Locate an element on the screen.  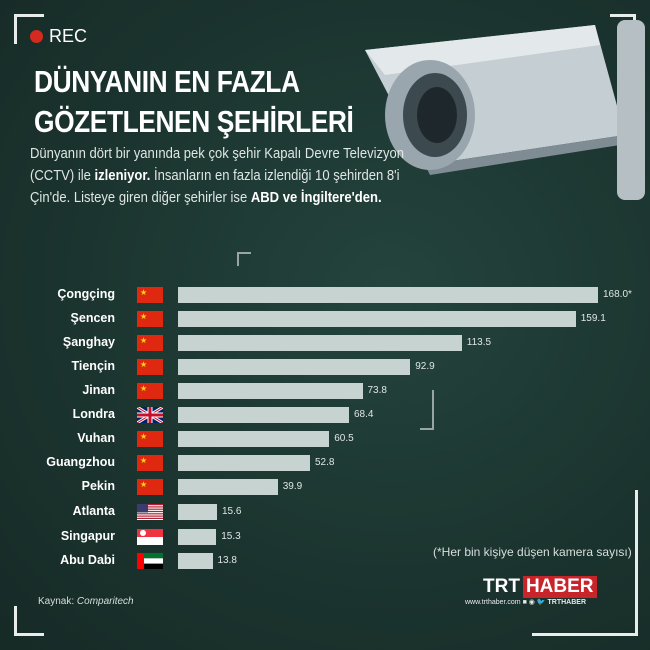
singapore-flag-icon is located at coordinates (150, 537).